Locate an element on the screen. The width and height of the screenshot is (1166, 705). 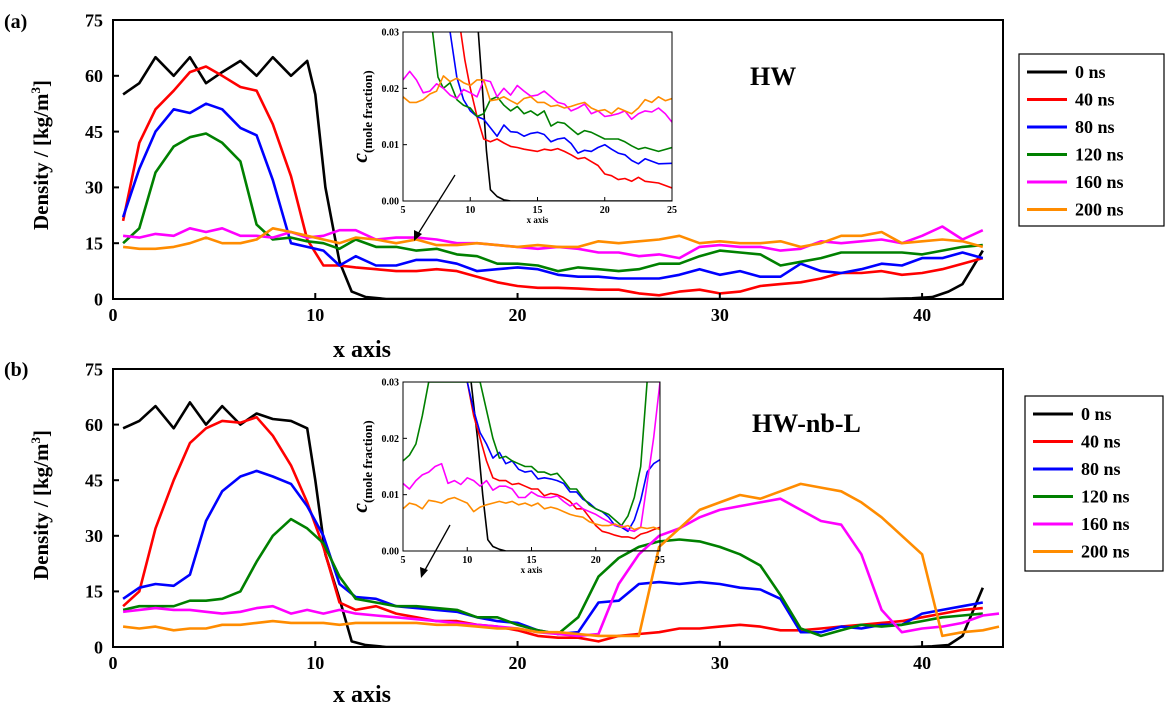
plot-frame is located at coordinates (537, 116).